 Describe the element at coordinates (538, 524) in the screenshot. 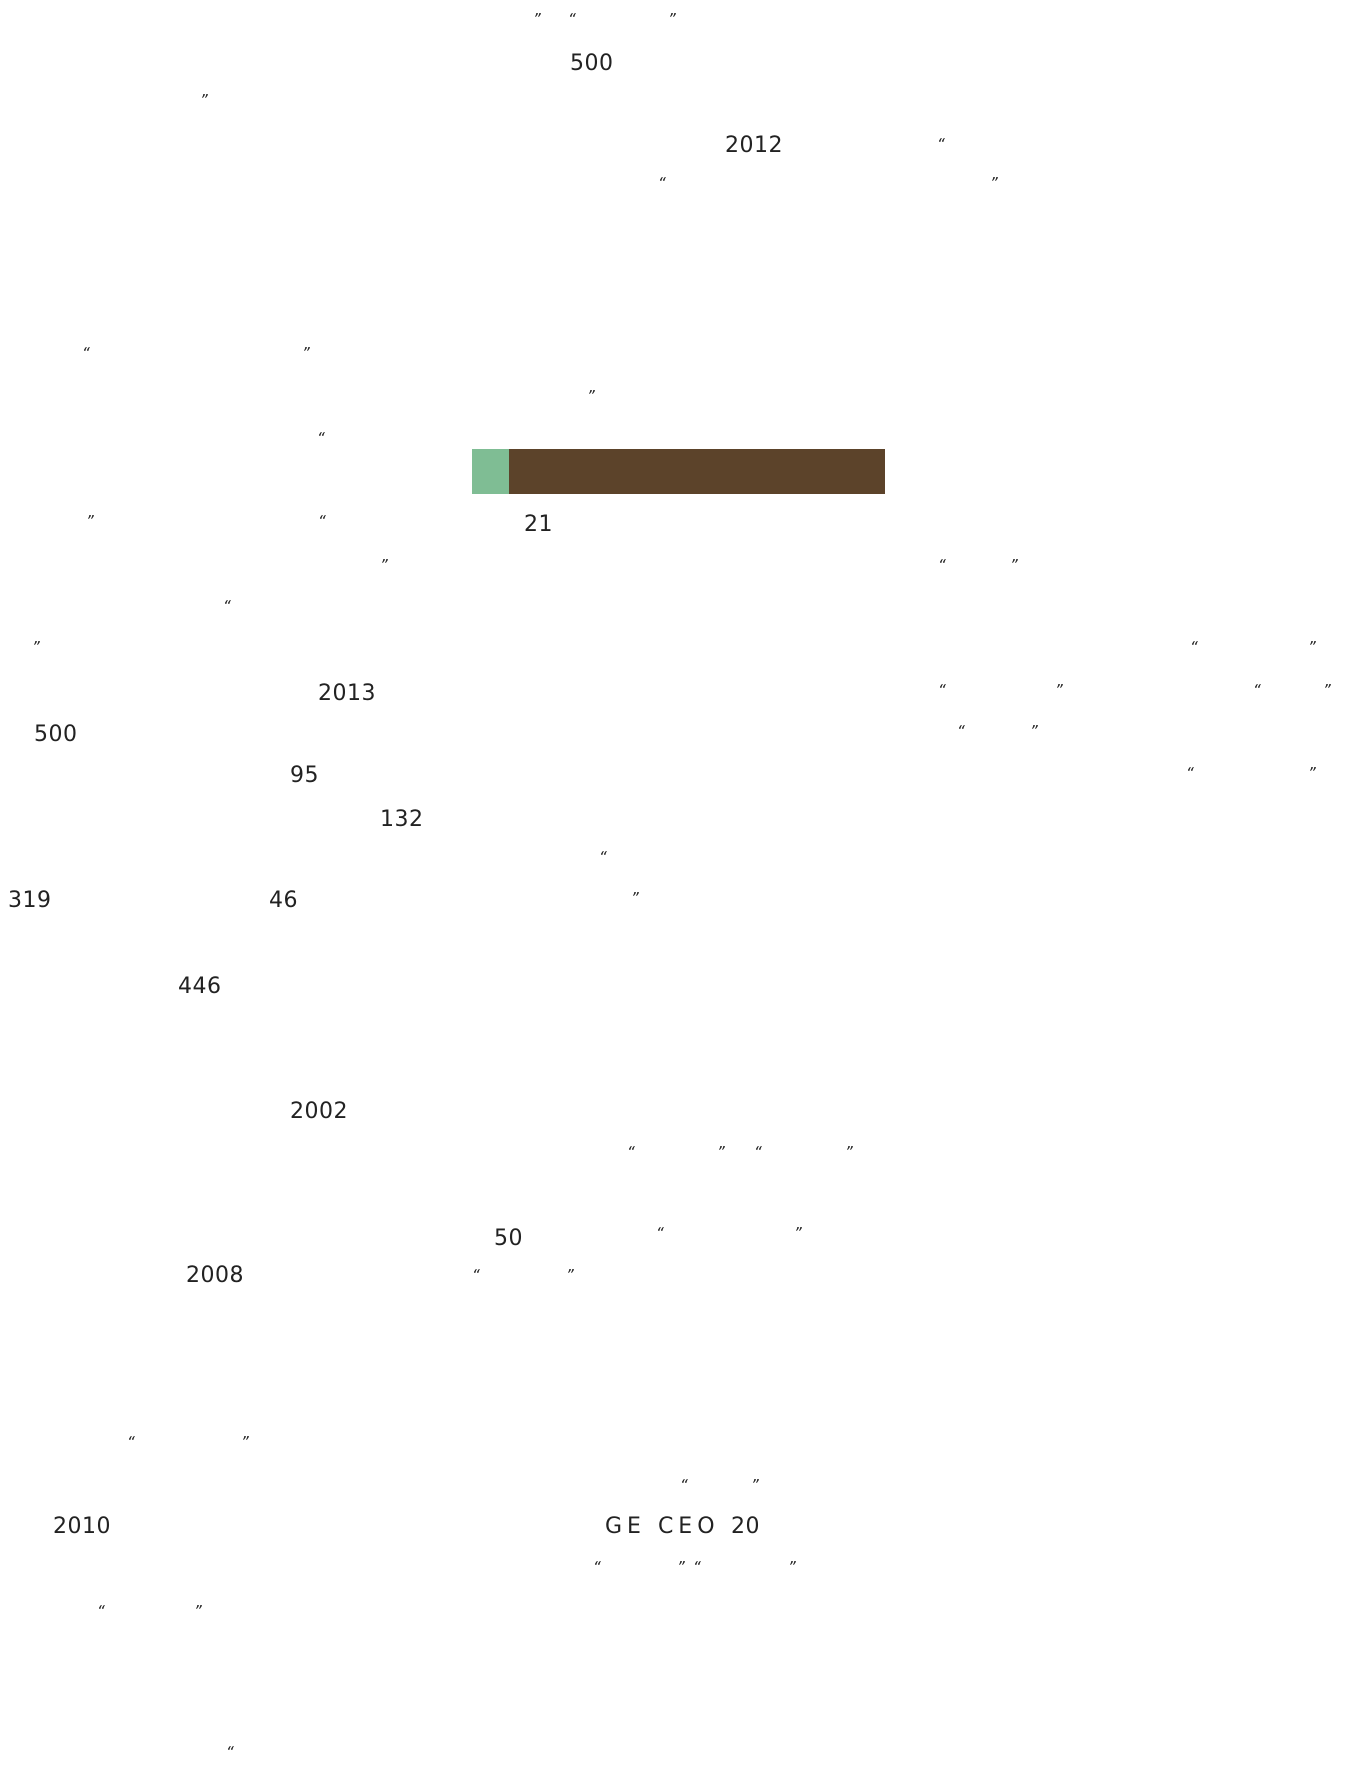

I see `text-21: 21` at that location.